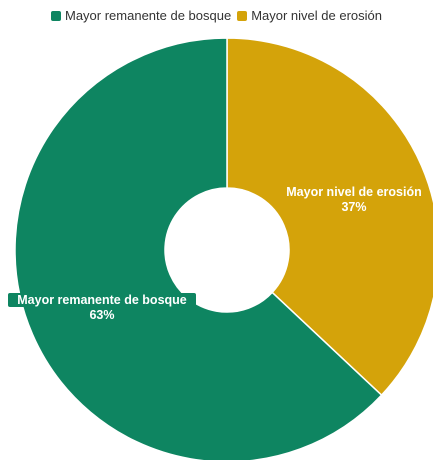  Describe the element at coordinates (101, 315) in the screenshot. I see `label-bosque-value: 63%` at that location.